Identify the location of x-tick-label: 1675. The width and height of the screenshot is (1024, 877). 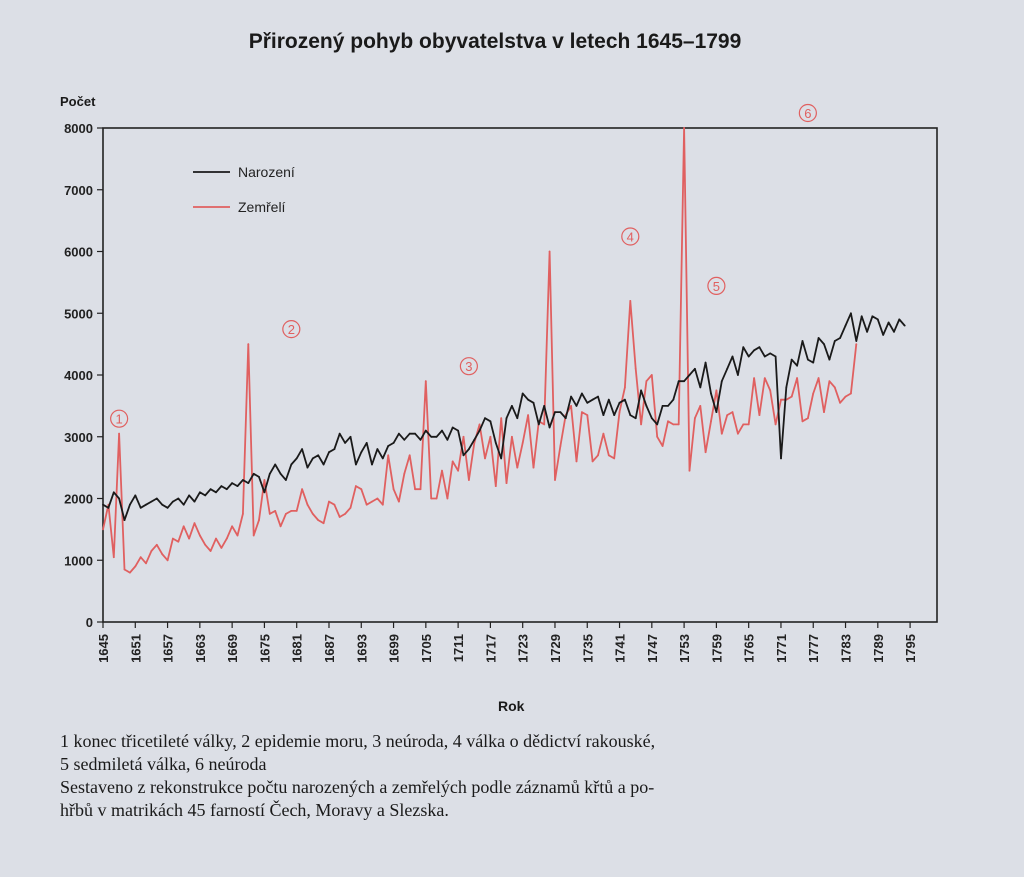
(264, 648).